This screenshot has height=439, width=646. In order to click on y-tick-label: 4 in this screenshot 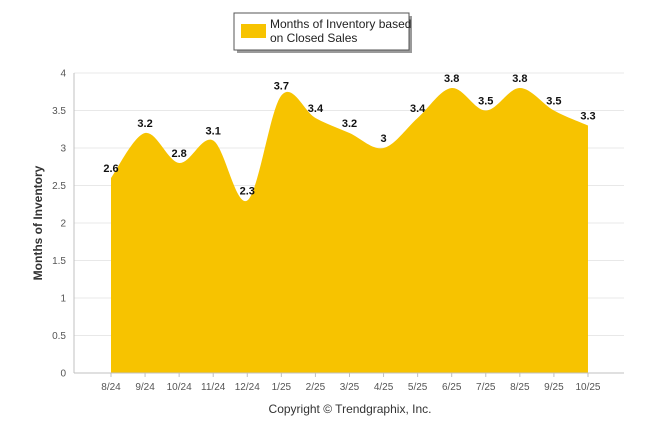, I will do `click(63, 74)`.